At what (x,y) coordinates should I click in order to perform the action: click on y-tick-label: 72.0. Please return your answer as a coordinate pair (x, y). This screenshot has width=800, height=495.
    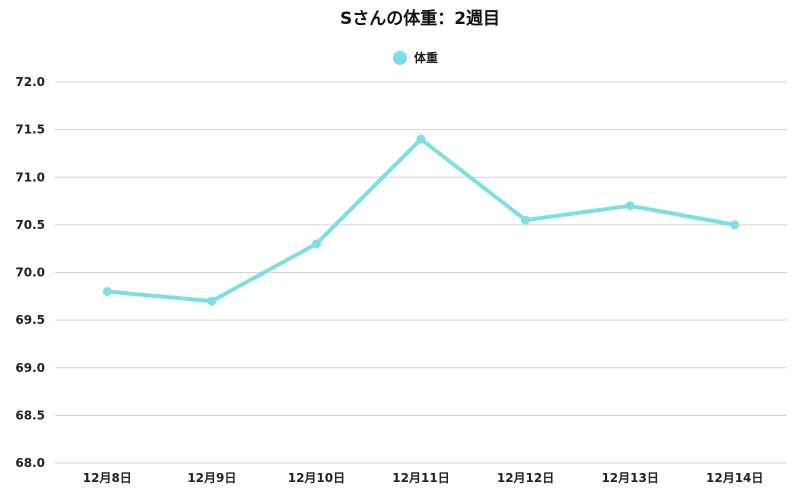
    Looking at the image, I should click on (30, 82).